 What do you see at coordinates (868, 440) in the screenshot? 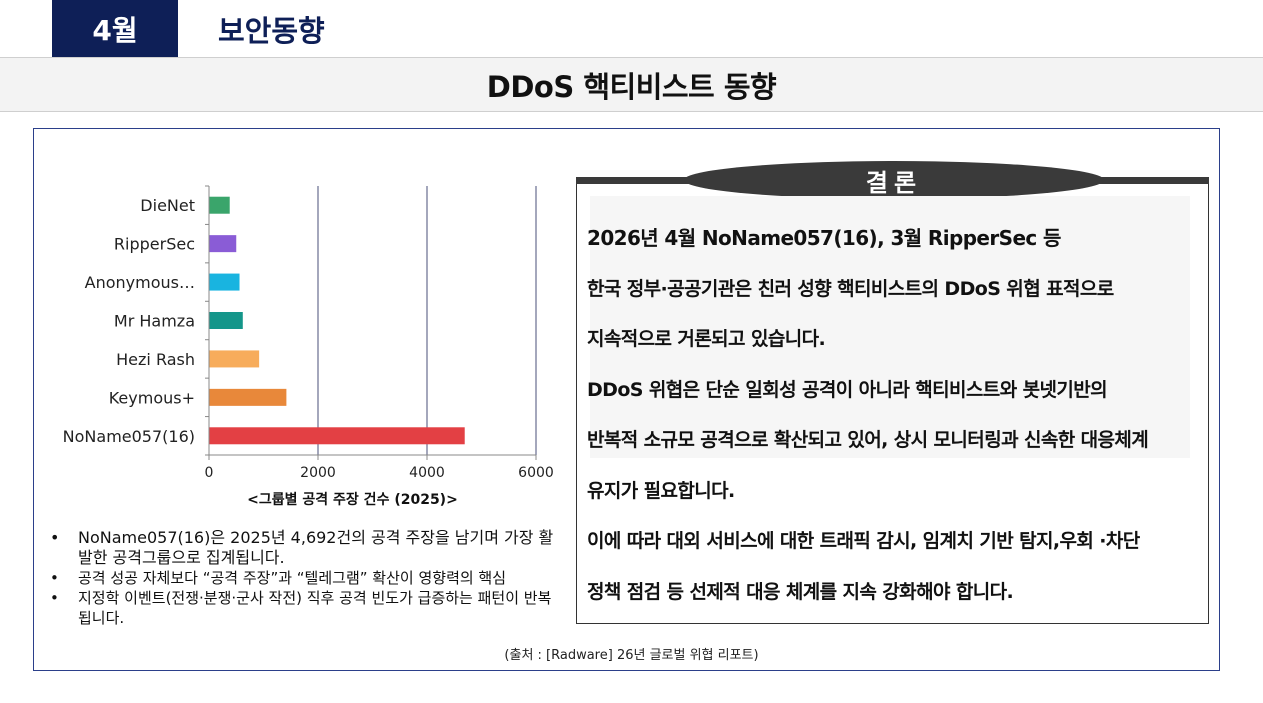
I see `conclusion-line: 반복적 소규모 공격으로 확산되고 있어, 상시 모니터링과 신속한 대응체계` at bounding box center [868, 440].